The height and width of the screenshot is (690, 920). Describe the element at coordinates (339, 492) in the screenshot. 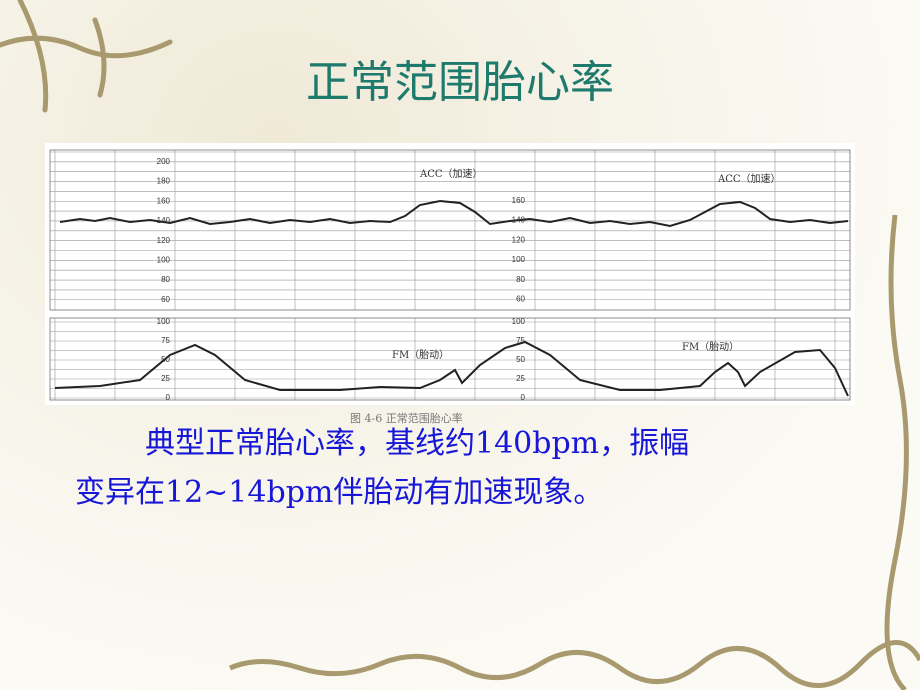

I see `body-line: 变异在12~14bpm伴胎动有加速现象。` at that location.